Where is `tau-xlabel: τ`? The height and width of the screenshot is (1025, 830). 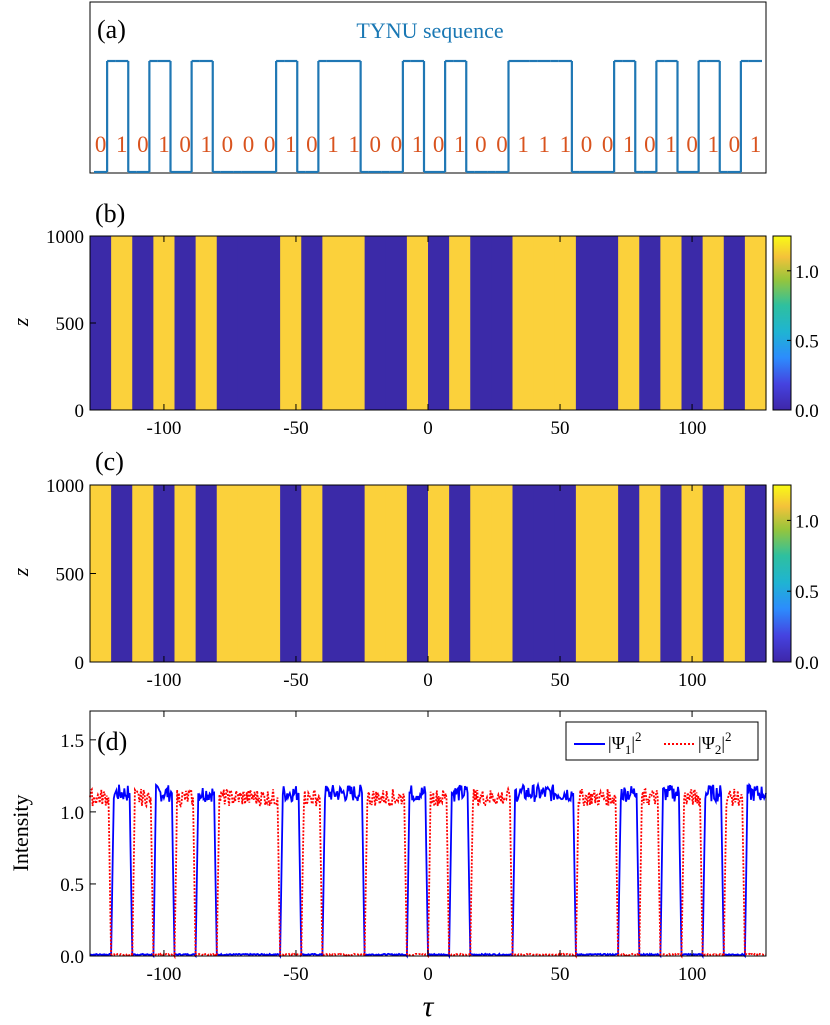
tau-xlabel: τ is located at coordinates (429, 1006).